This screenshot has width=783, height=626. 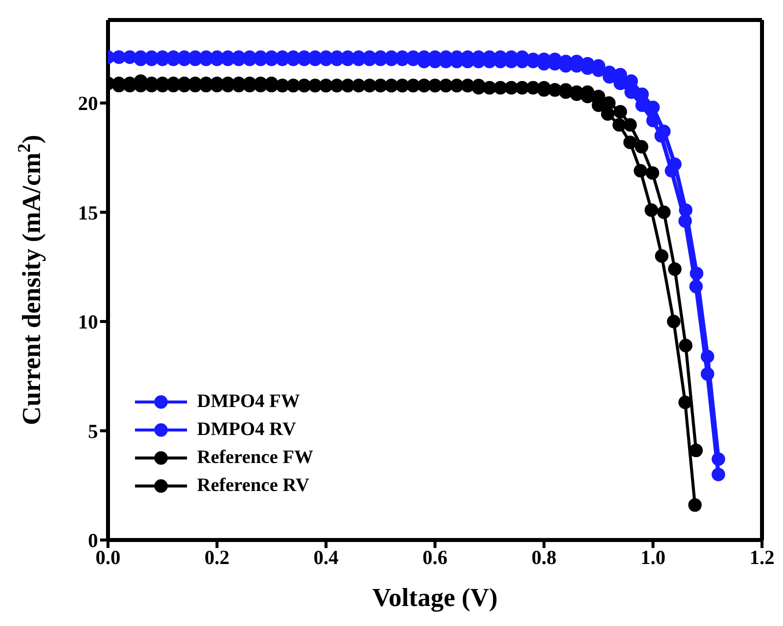 What do you see at coordinates (217, 558) in the screenshot?
I see `x-tick-label: 0.2` at bounding box center [217, 558].